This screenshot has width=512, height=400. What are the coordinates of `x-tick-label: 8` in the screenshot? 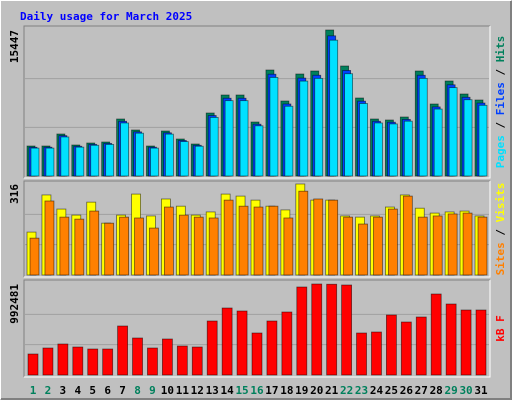 It's located at (137, 390).